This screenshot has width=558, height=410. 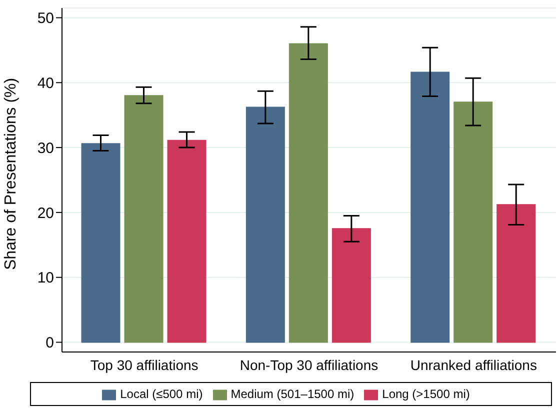 I want to click on y-tick-label: 50, so click(x=45, y=19).